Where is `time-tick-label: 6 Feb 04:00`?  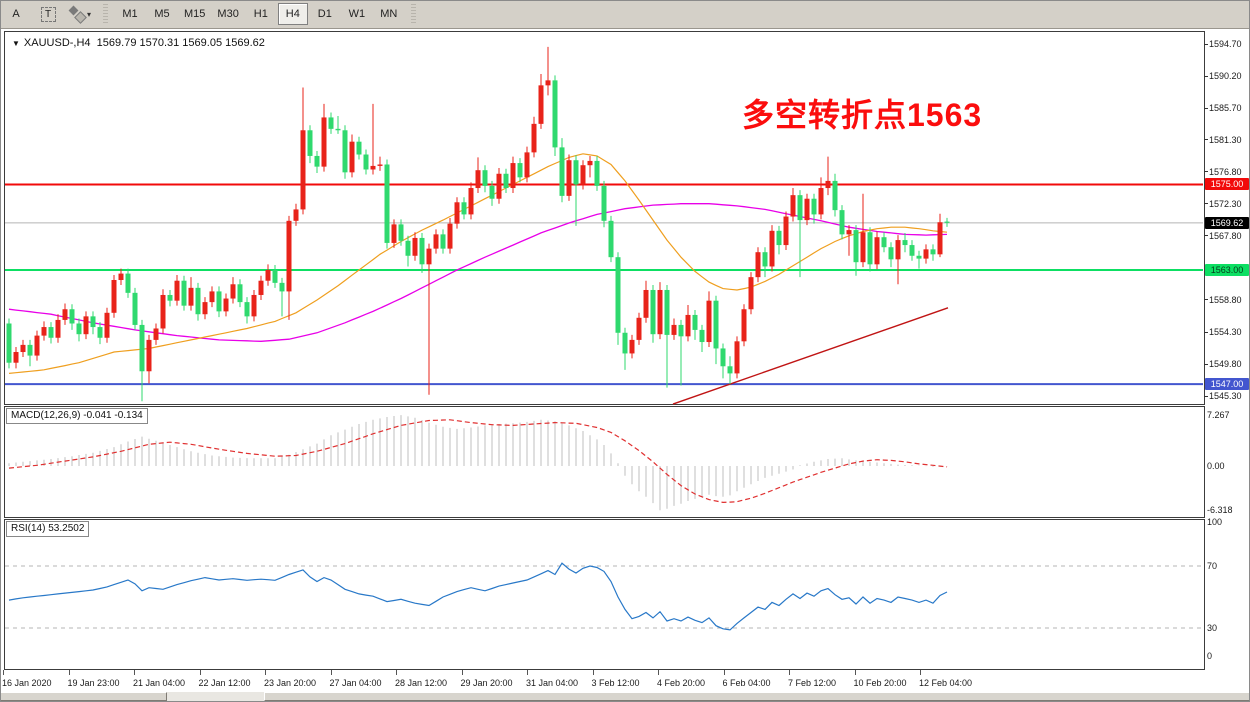
time-tick-label: 6 Feb 04:00 is located at coordinates (746, 683).